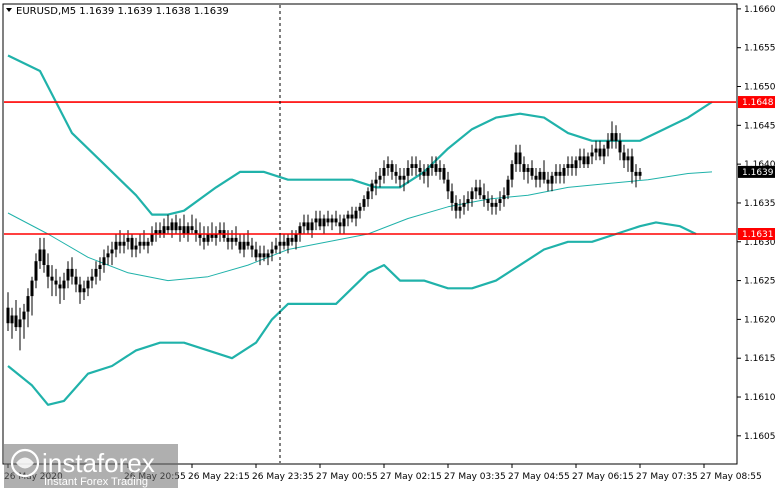 The width and height of the screenshot is (781, 489). What do you see at coordinates (760, 243) in the screenshot?
I see `y-tick-label: 1.1630` at bounding box center [760, 243].